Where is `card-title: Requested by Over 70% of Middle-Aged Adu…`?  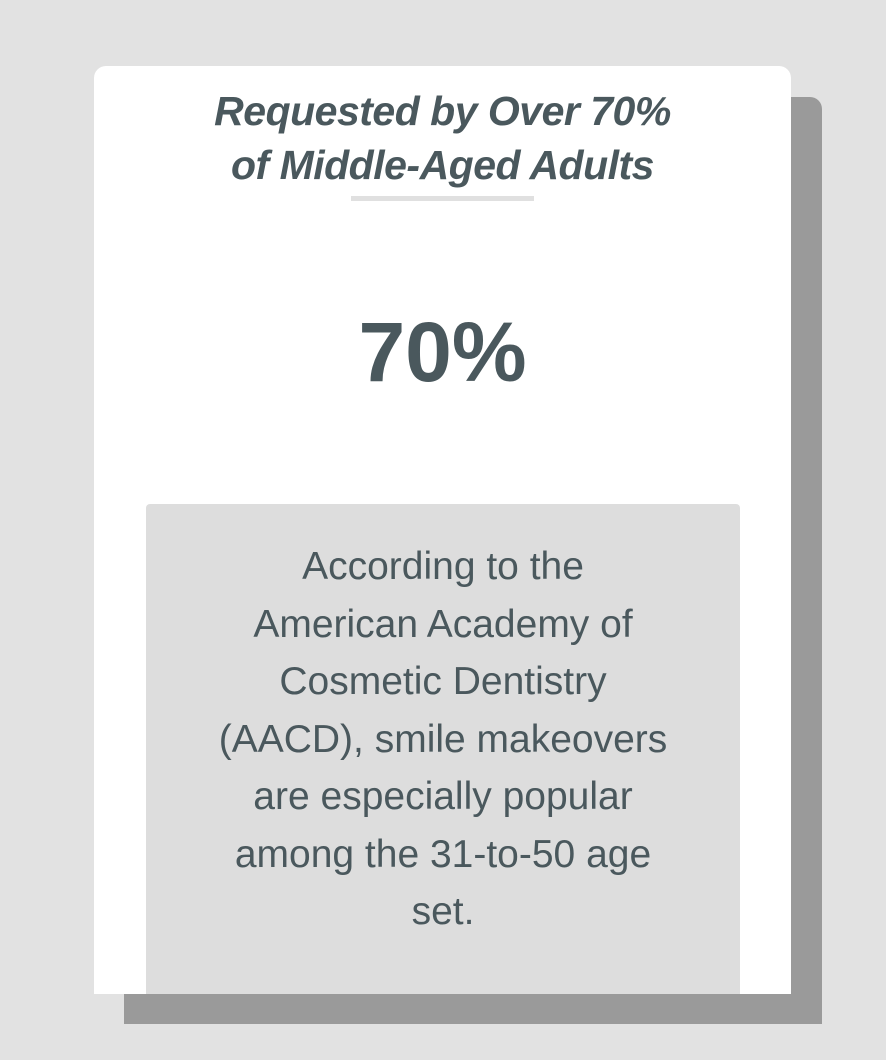 card-title: Requested by Over 70% of Middle-Aged Adu… is located at coordinates (442, 138).